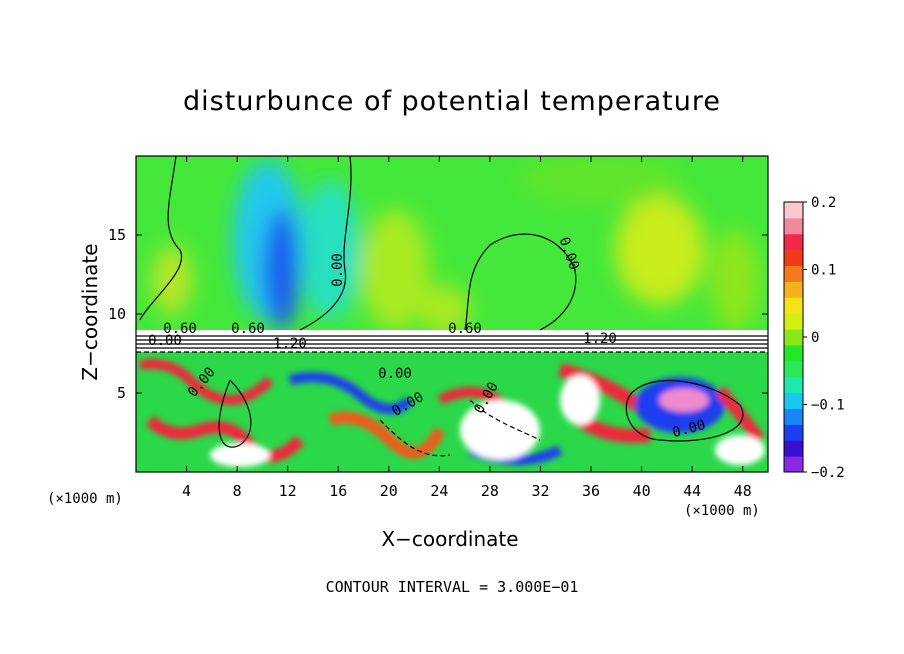 Image resolution: width=904 pixels, height=654 pixels. What do you see at coordinates (815, 338) in the screenshot?
I see `colorbar-tick-label: 0` at bounding box center [815, 338].